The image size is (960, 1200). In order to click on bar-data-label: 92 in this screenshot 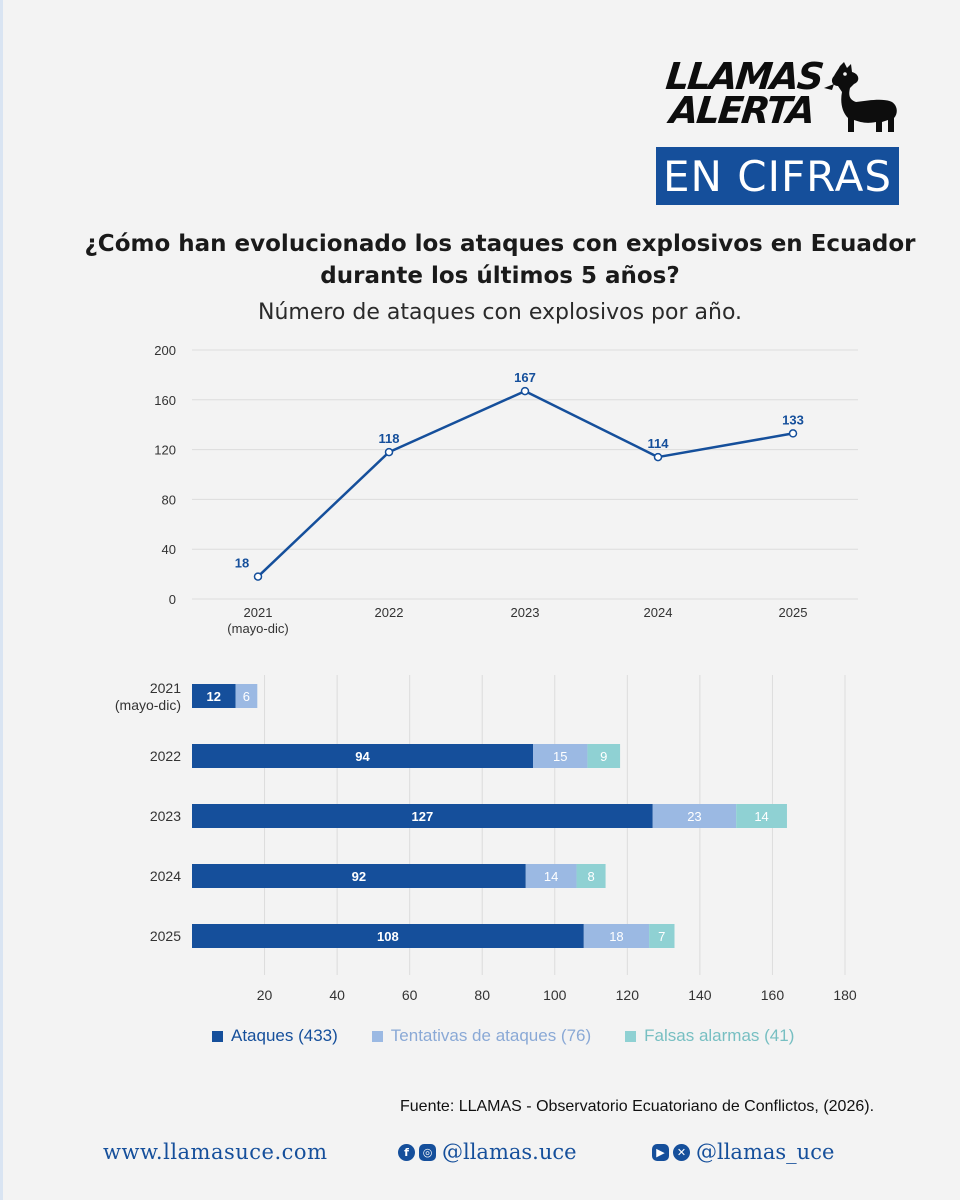, I will do `click(359, 876)`.